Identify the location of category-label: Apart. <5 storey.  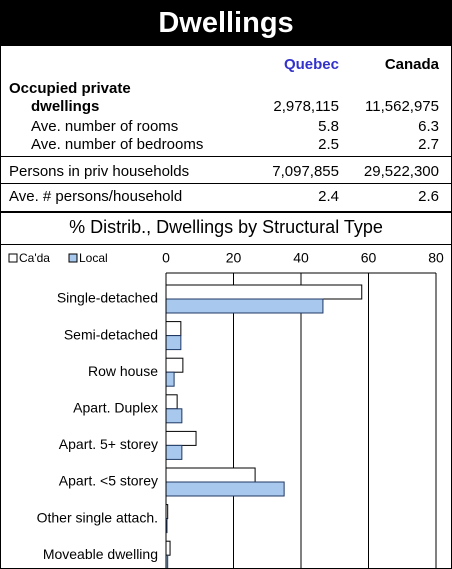
(108, 481).